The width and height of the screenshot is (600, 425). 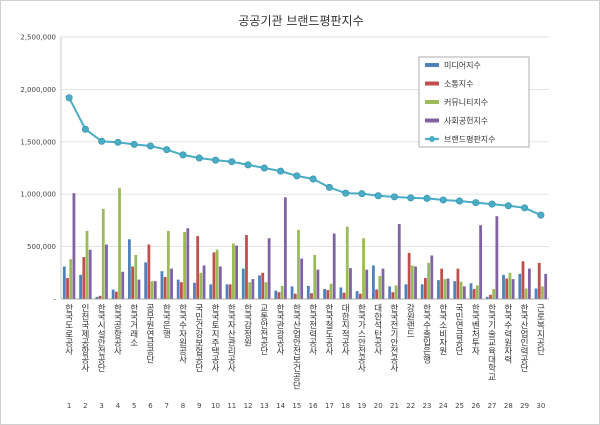 What do you see at coordinates (199, 406) in the screenshot?
I see `x-rank-label: 9` at bounding box center [199, 406].